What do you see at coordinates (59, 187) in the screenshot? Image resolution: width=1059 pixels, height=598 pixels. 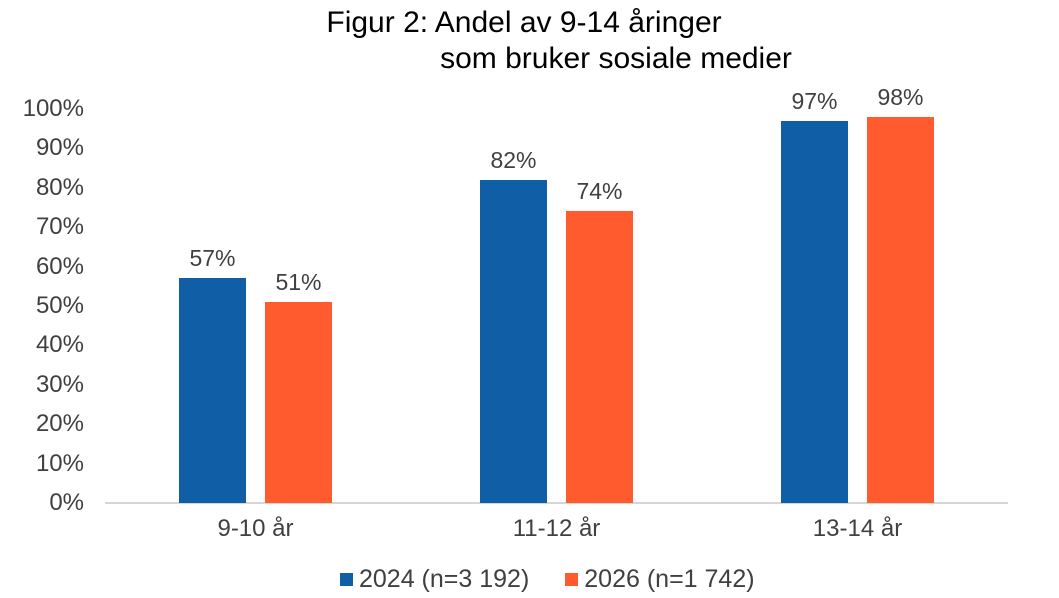 I see `y-tick-label: 80%` at bounding box center [59, 187].